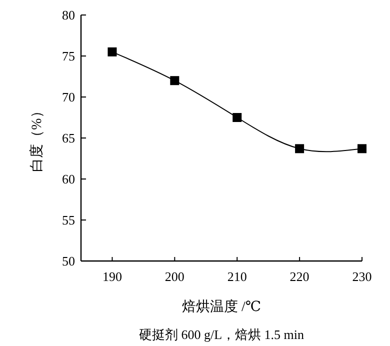 The image size is (390, 346). What do you see at coordinates (37, 138) in the screenshot?
I see `y-axis-title: 白度（%）` at bounding box center [37, 138].